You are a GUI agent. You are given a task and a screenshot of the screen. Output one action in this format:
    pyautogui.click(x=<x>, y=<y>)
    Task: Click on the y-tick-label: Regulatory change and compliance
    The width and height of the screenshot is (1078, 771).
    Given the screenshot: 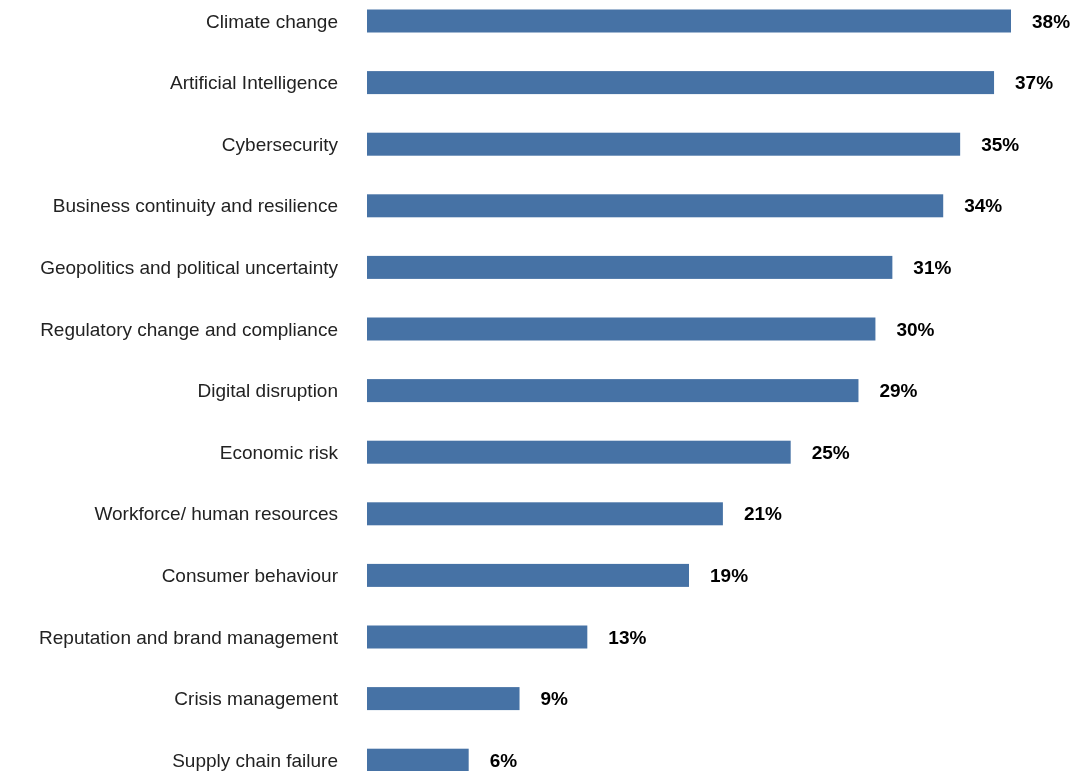 What is the action you would take?
    pyautogui.click(x=189, y=329)
    